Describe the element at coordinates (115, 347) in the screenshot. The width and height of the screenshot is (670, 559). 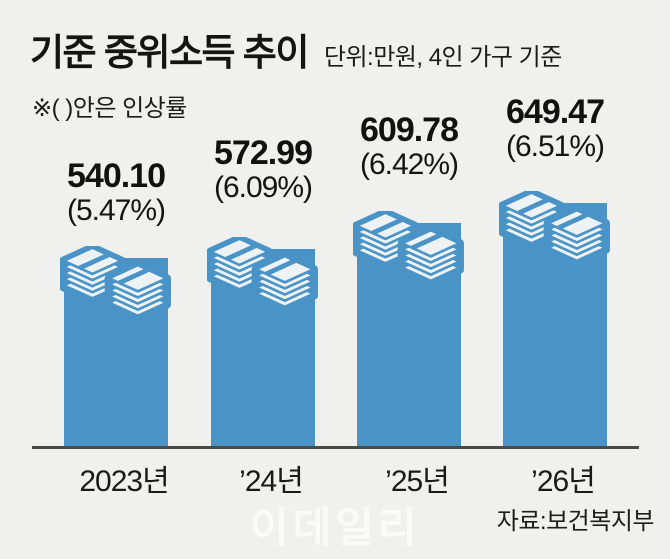
I see `bar-2023` at that location.